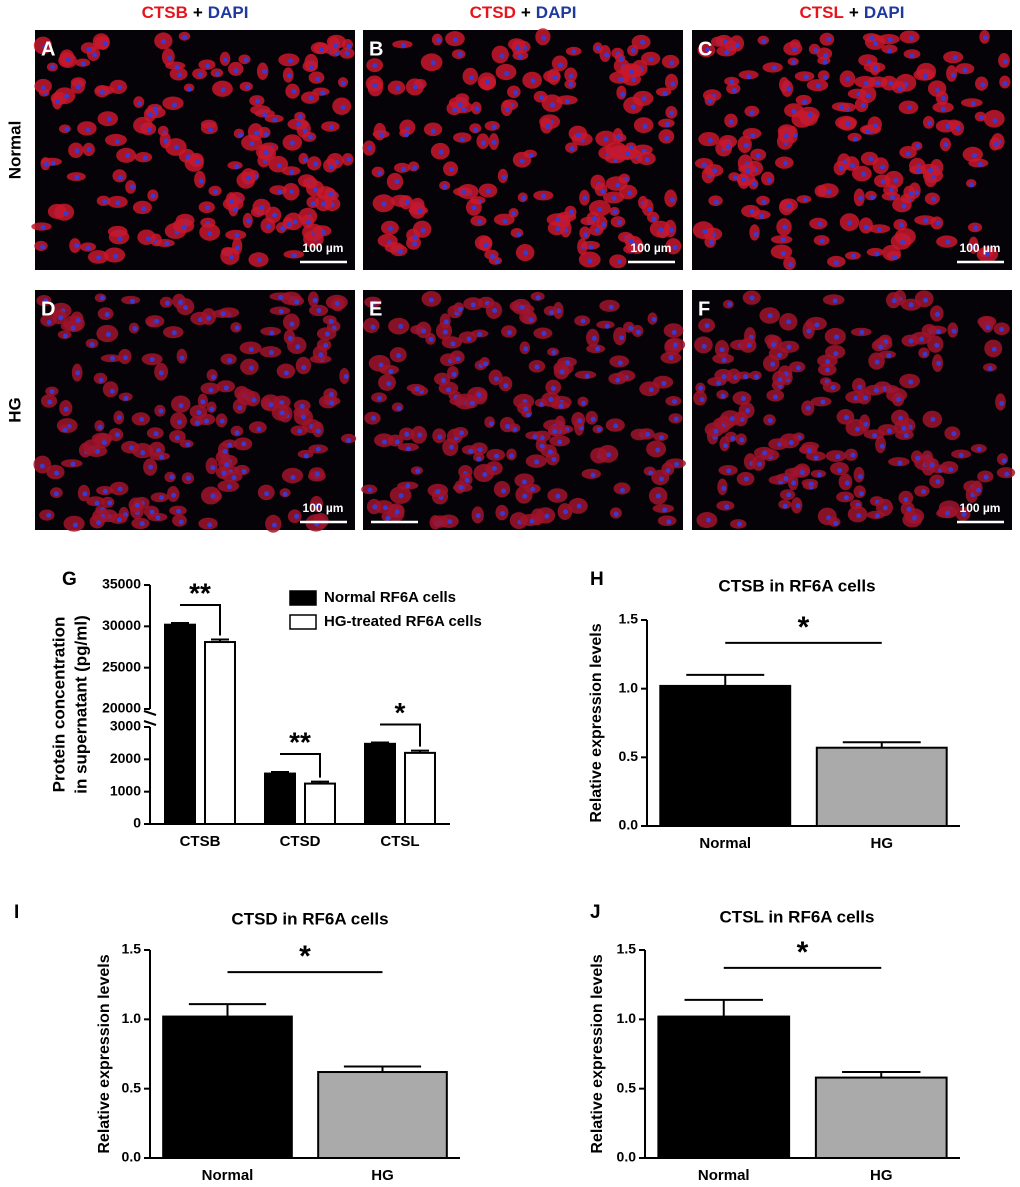 This screenshot has width=1020, height=1187. What do you see at coordinates (725, 843) in the screenshot?
I see `x-tick-label: Normal` at bounding box center [725, 843].